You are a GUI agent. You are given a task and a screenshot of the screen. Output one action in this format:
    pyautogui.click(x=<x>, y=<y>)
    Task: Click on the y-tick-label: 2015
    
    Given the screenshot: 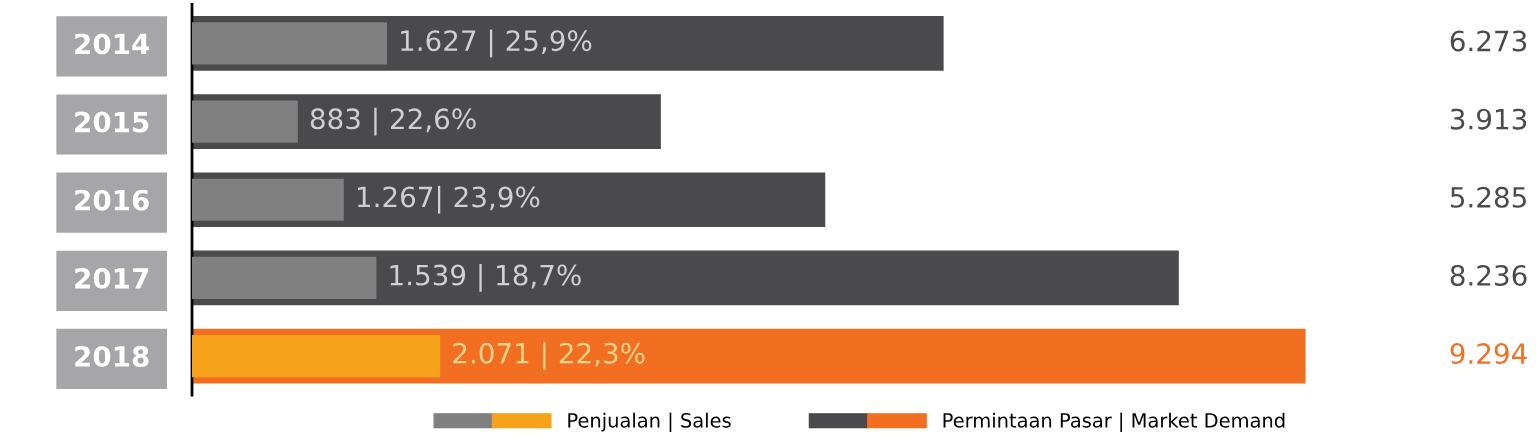 What is the action you would take?
    pyautogui.click(x=112, y=122)
    